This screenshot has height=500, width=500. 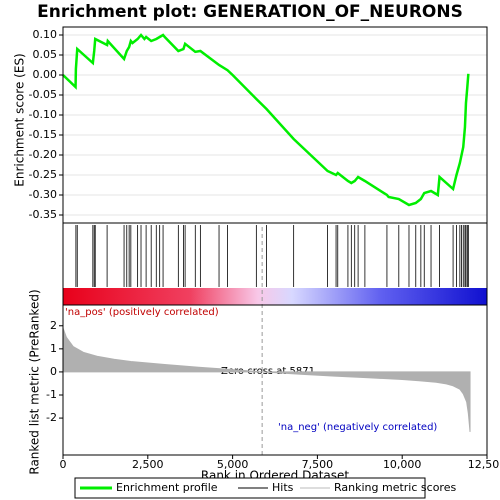 What do you see at coordinates (283, 487) in the screenshot?
I see `legend-label: Hits` at bounding box center [283, 487].